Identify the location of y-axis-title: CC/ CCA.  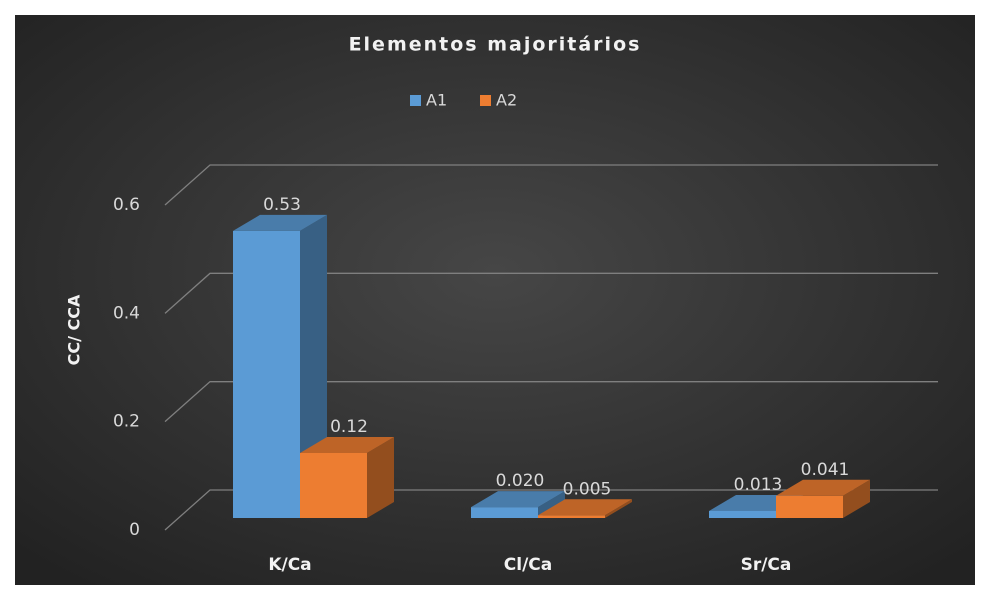
(74, 329).